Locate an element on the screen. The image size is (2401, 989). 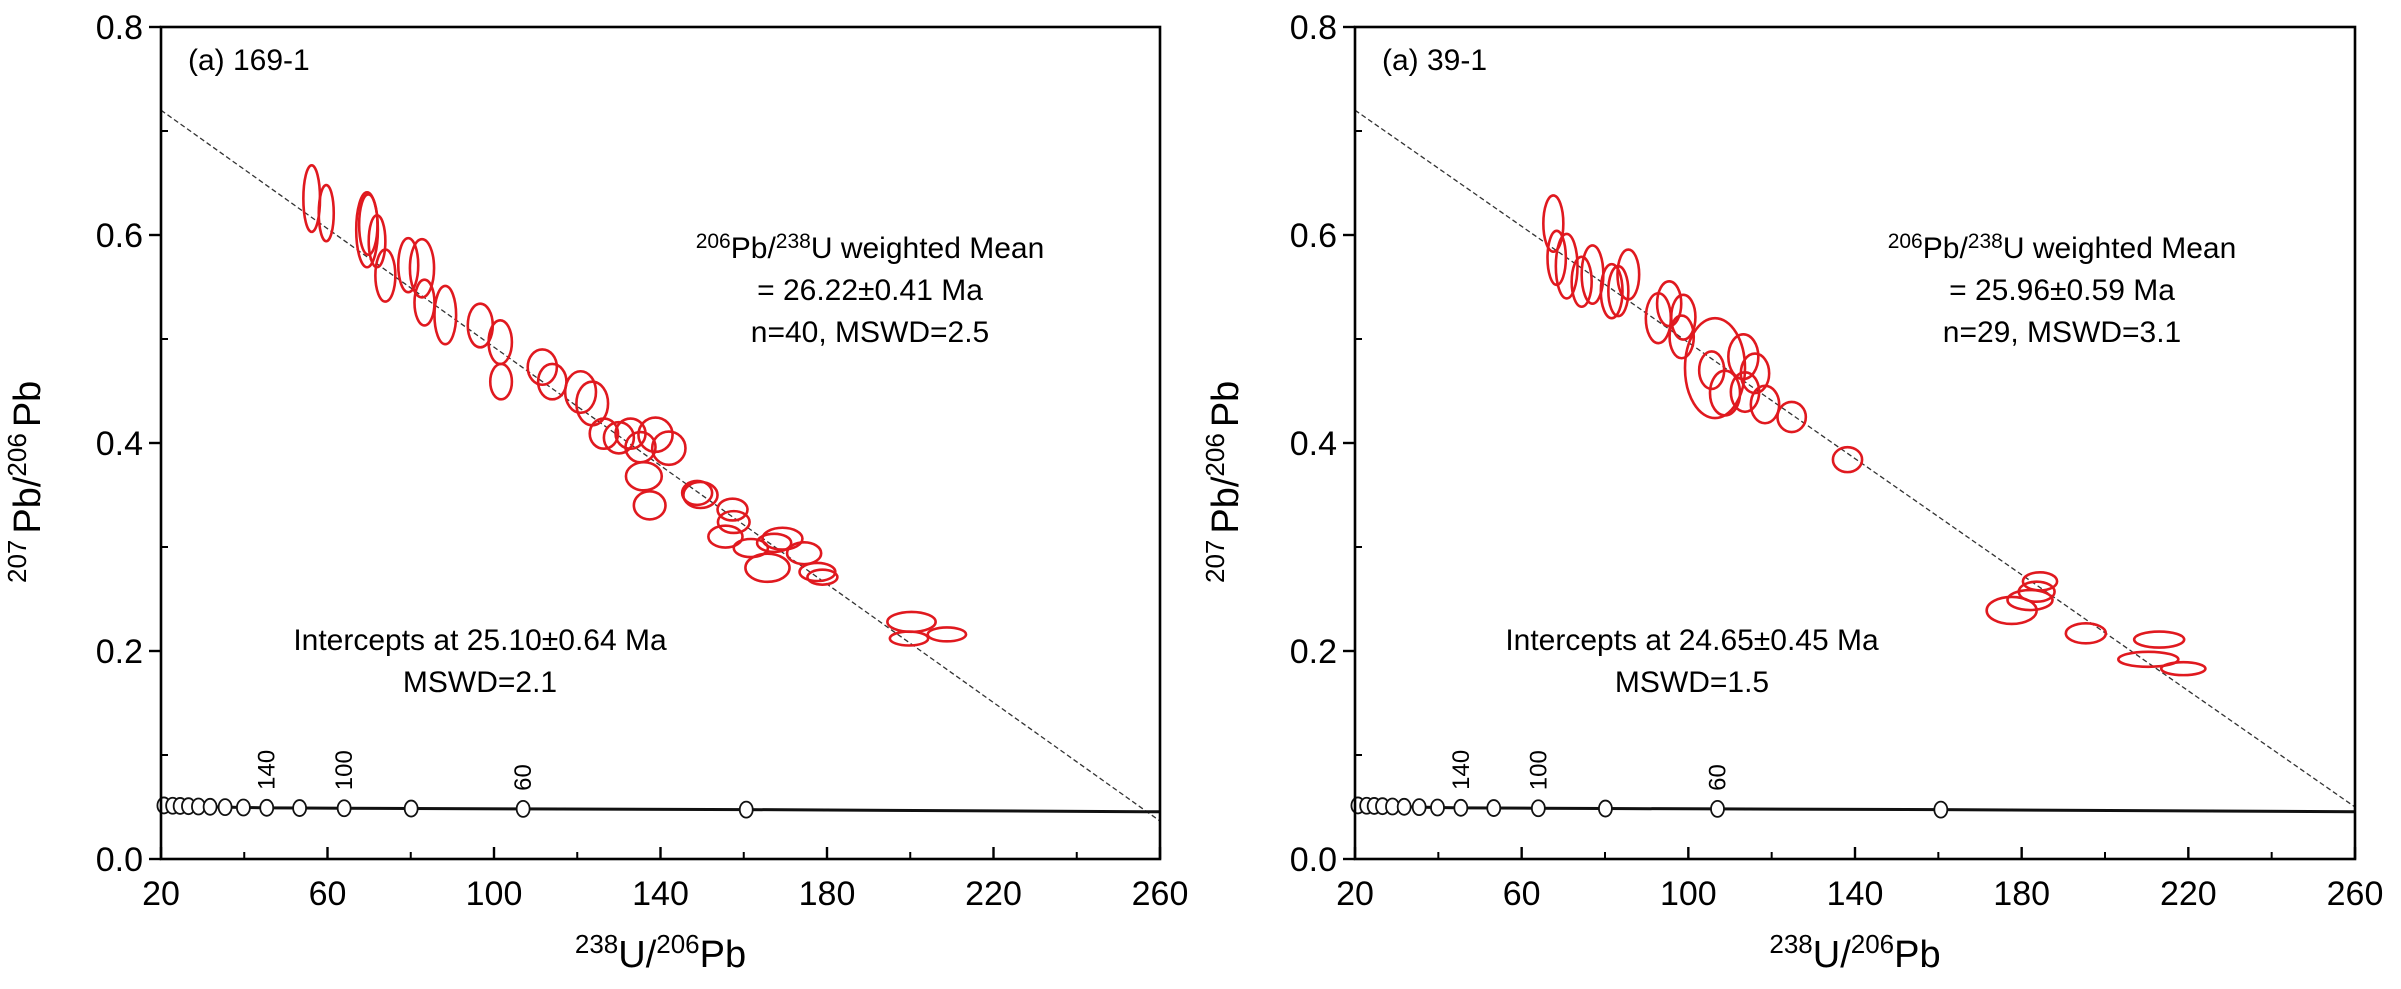
y-tick-label: 0.2 is located at coordinates (1313, 652).